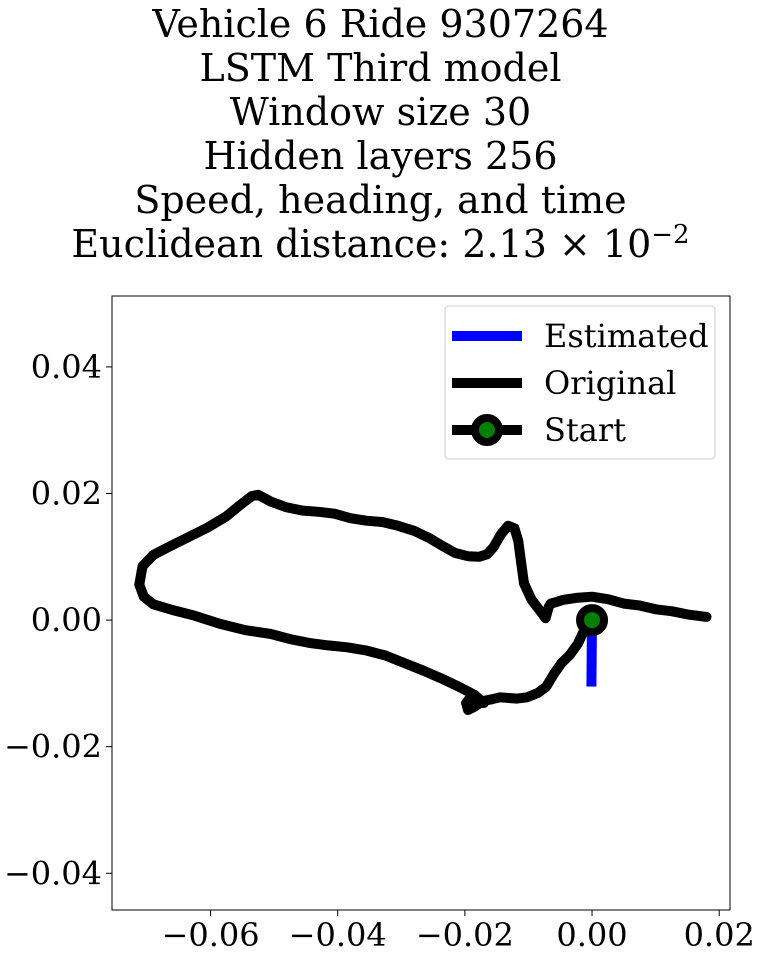 This screenshot has height=958, width=761. I want to click on y-tick-label: 0.00, so click(66, 620).